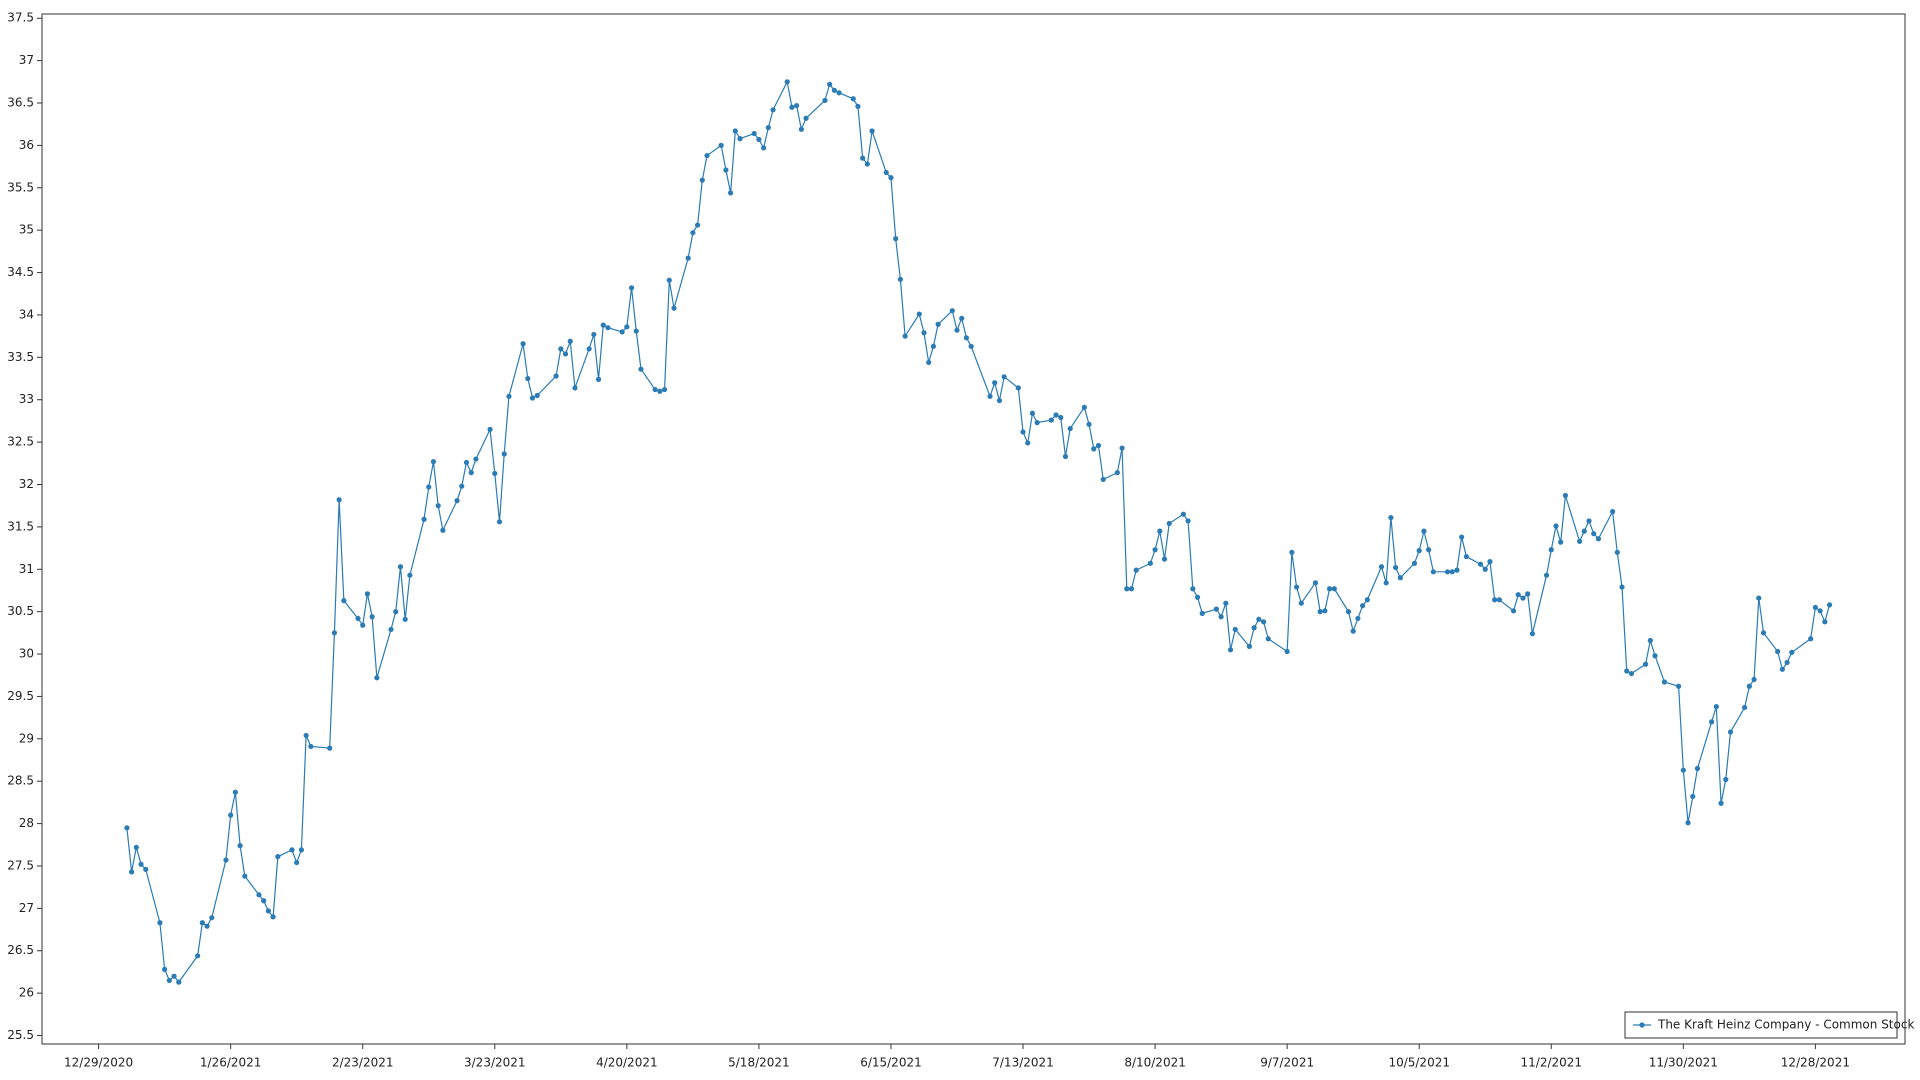 The height and width of the screenshot is (1080, 1920). I want to click on y-tick-label: 37.5, so click(20, 18).